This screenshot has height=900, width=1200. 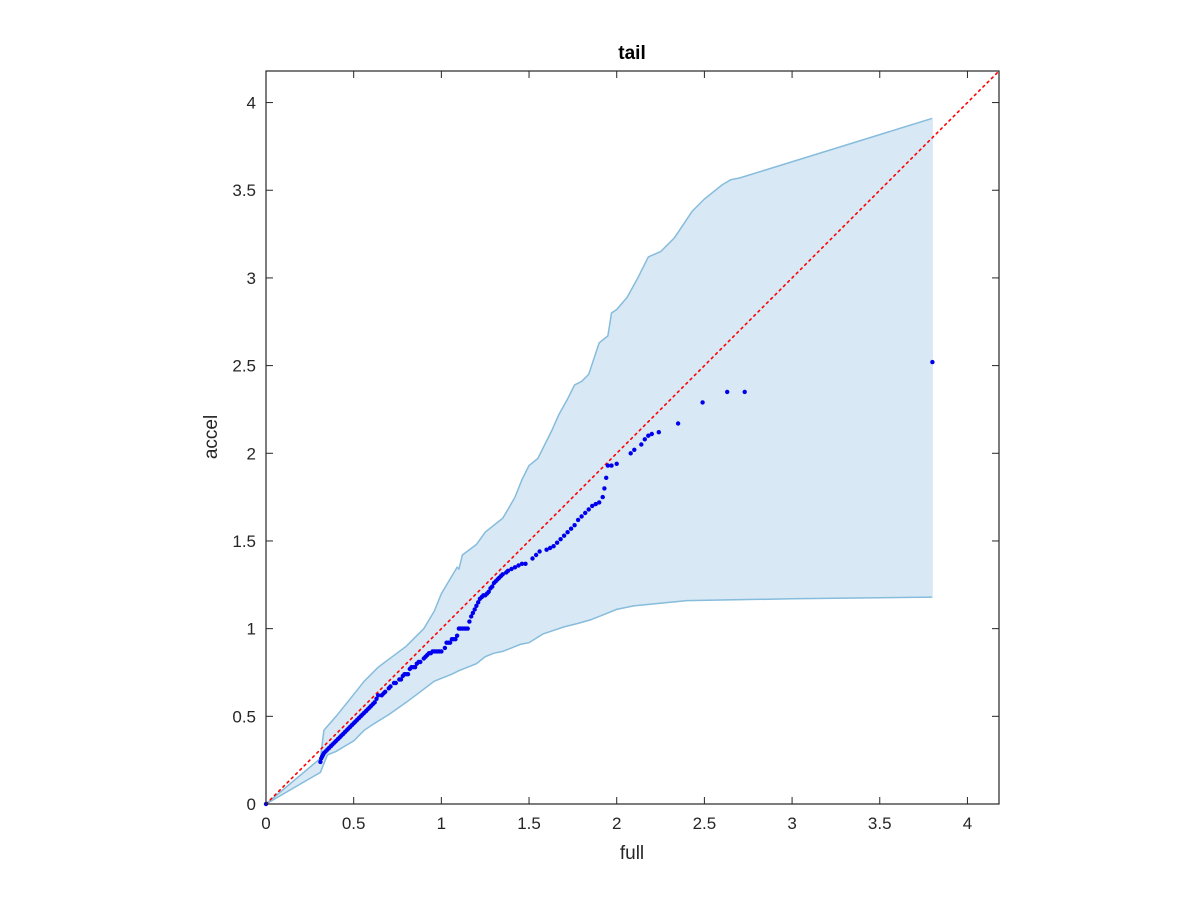 What do you see at coordinates (244, 366) in the screenshot?
I see `y-tick-label: 2.5` at bounding box center [244, 366].